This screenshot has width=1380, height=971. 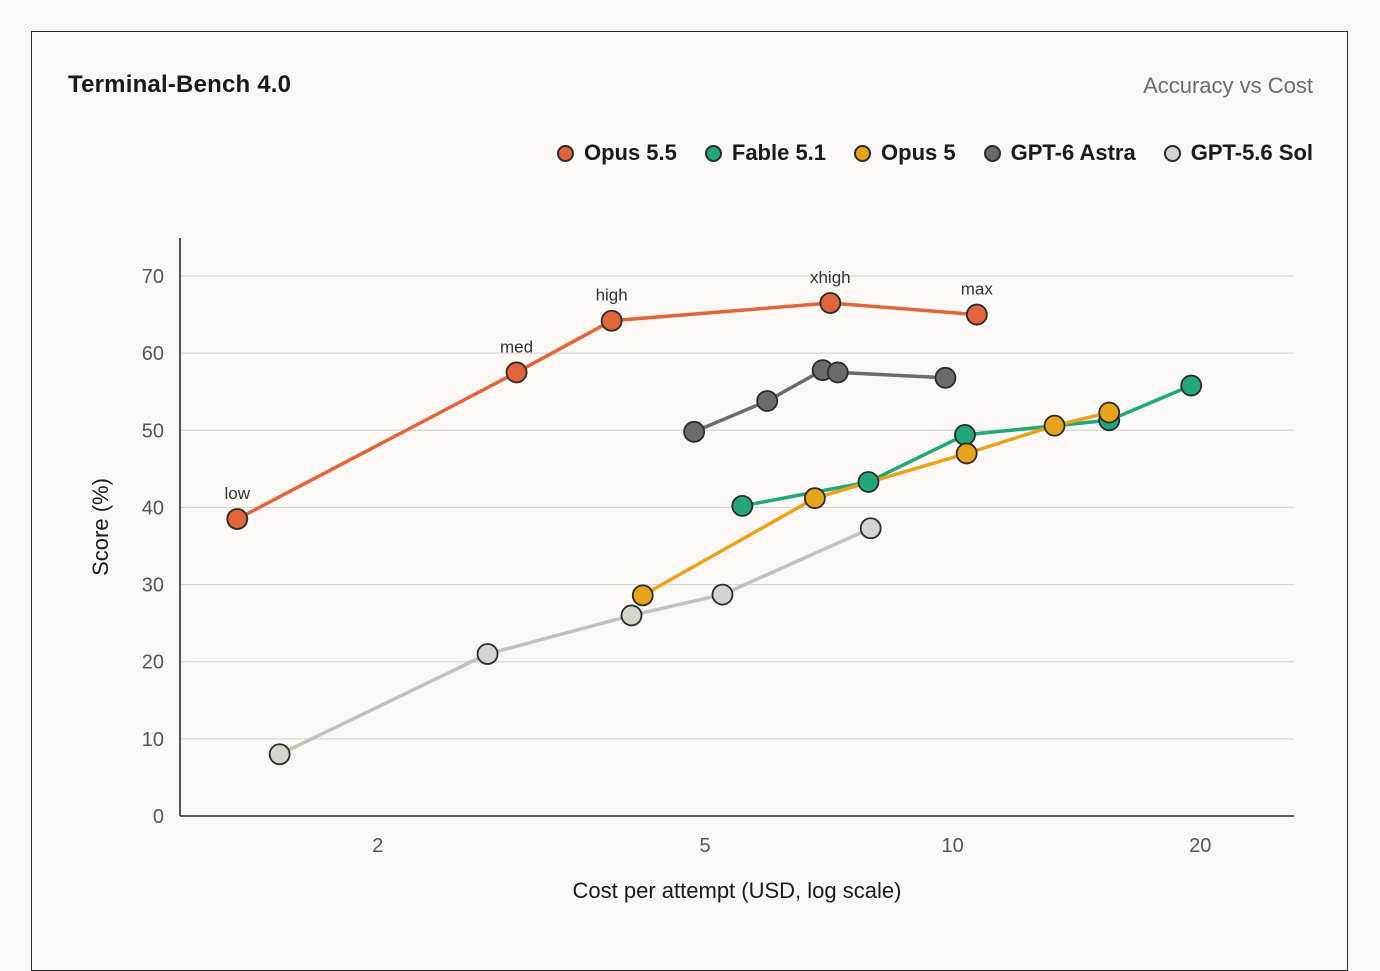 I want to click on legend-item: Opus 5.5, so click(x=616, y=153).